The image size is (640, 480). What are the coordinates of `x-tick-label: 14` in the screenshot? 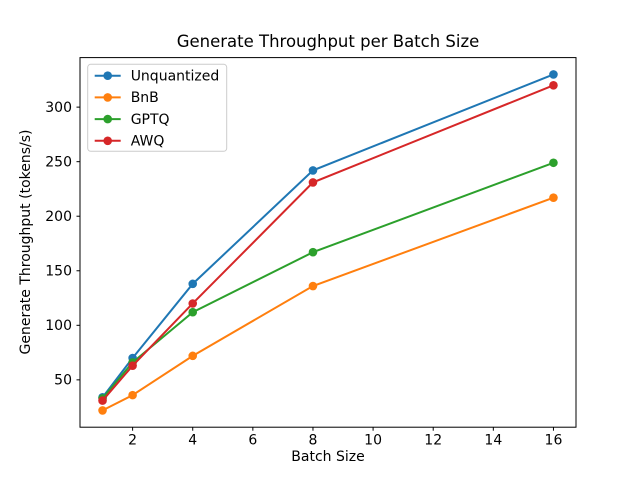 It's located at (493, 441).